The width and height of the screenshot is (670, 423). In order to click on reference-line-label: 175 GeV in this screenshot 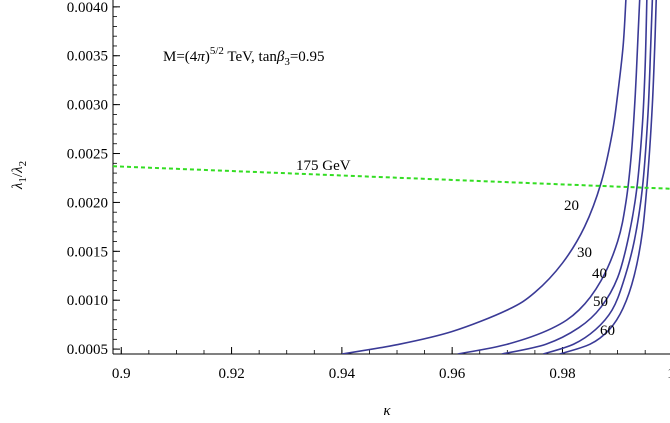, I will do `click(323, 166)`.